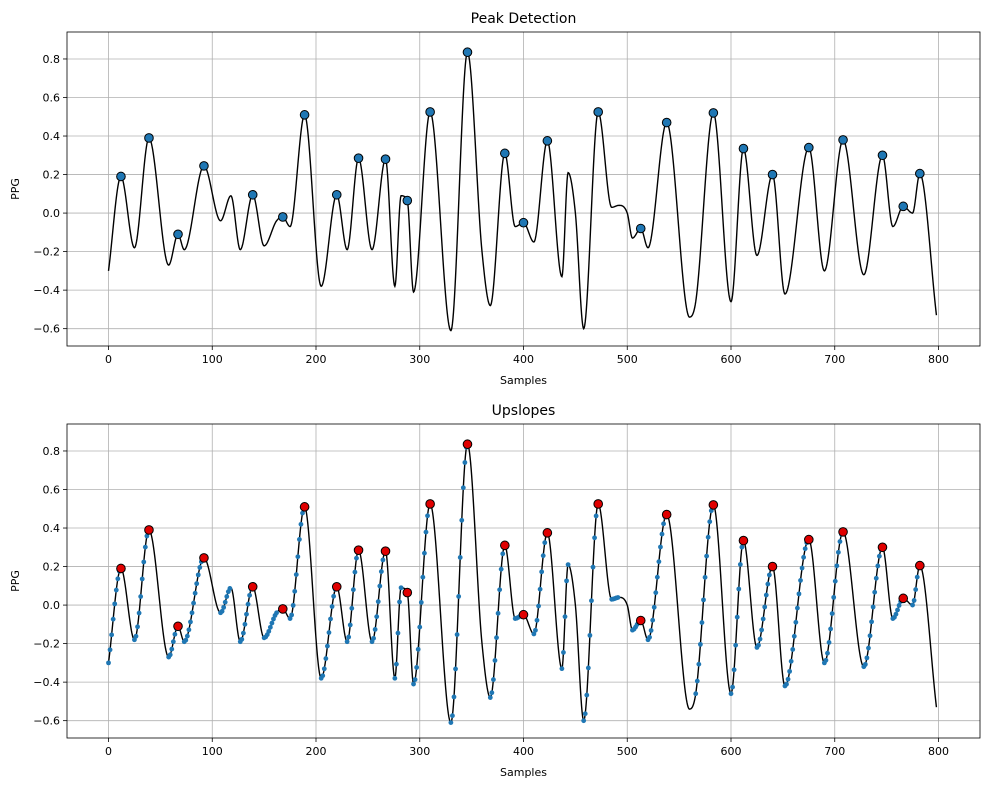  I want to click on y-tick-label: −0.4, so click(46, 290).